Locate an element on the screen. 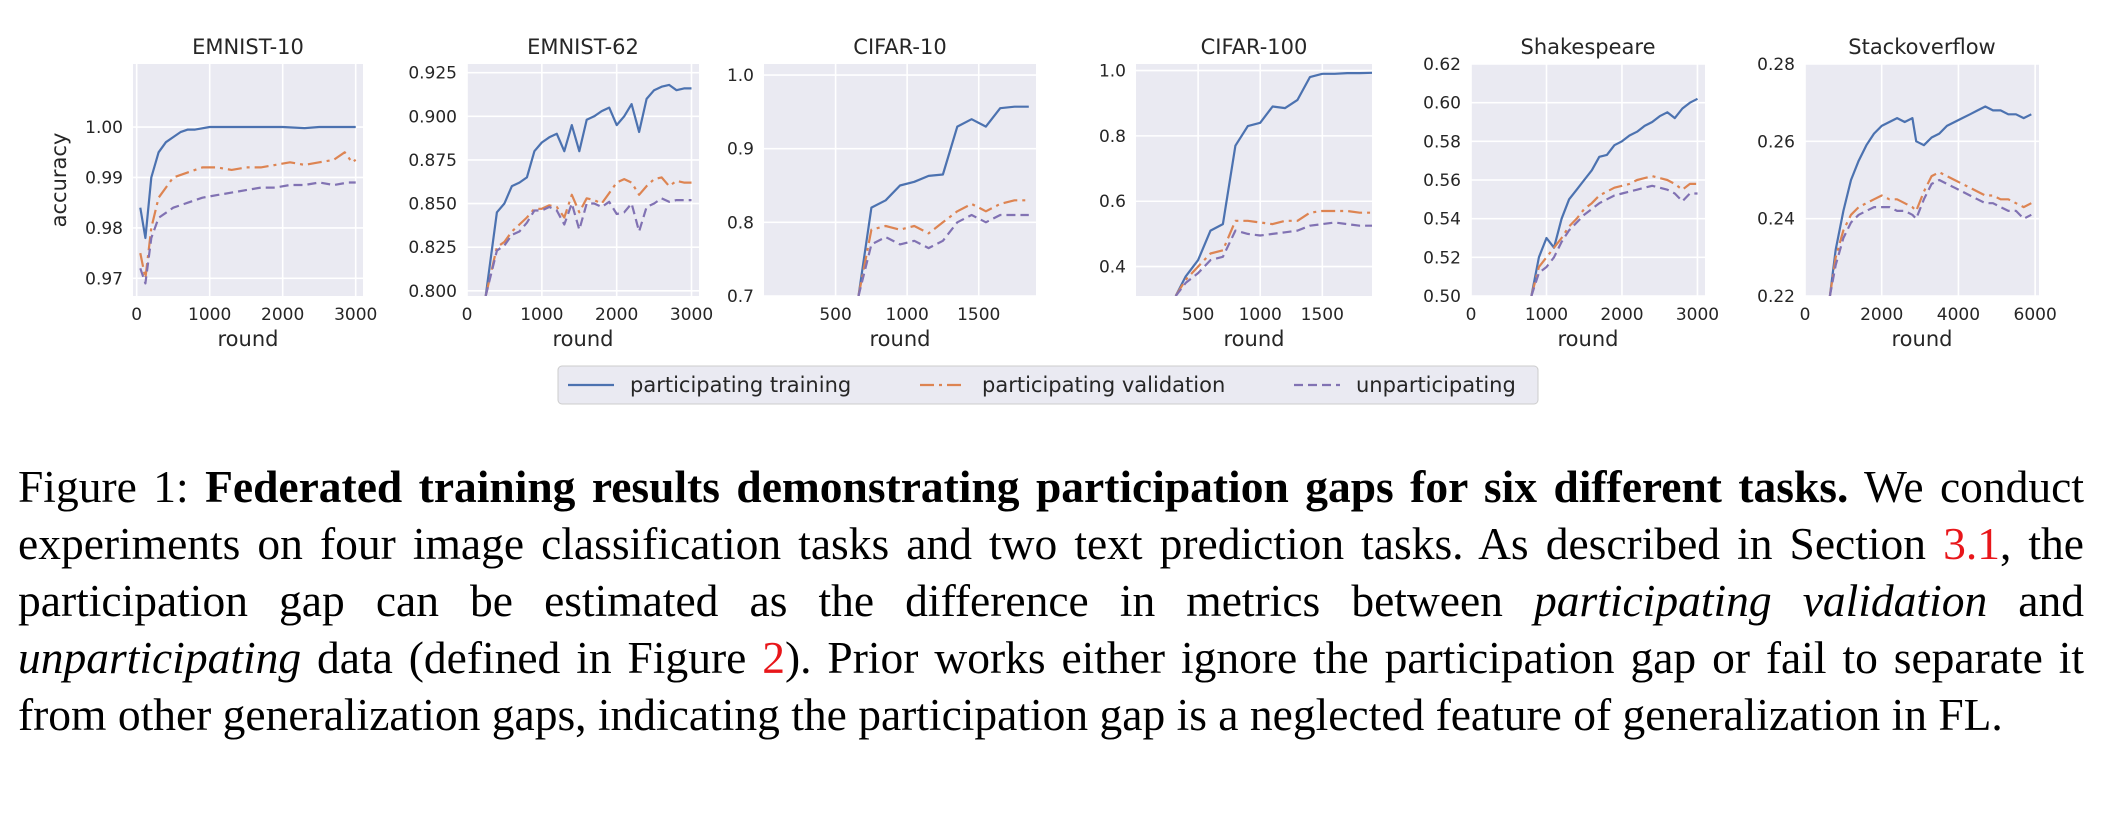 The height and width of the screenshot is (831, 2101). legend-label: unparticipating is located at coordinates (1436, 385).